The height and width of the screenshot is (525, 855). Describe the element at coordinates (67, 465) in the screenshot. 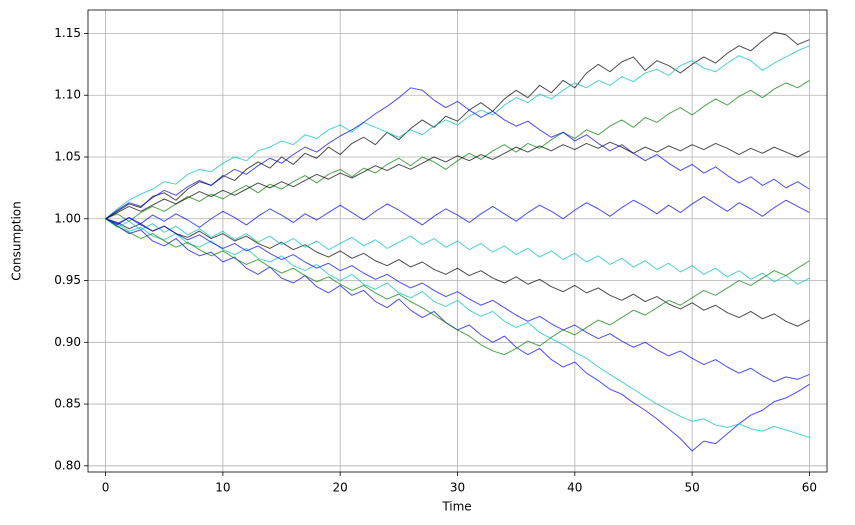

I see `y-tick-label: 0.80` at that location.